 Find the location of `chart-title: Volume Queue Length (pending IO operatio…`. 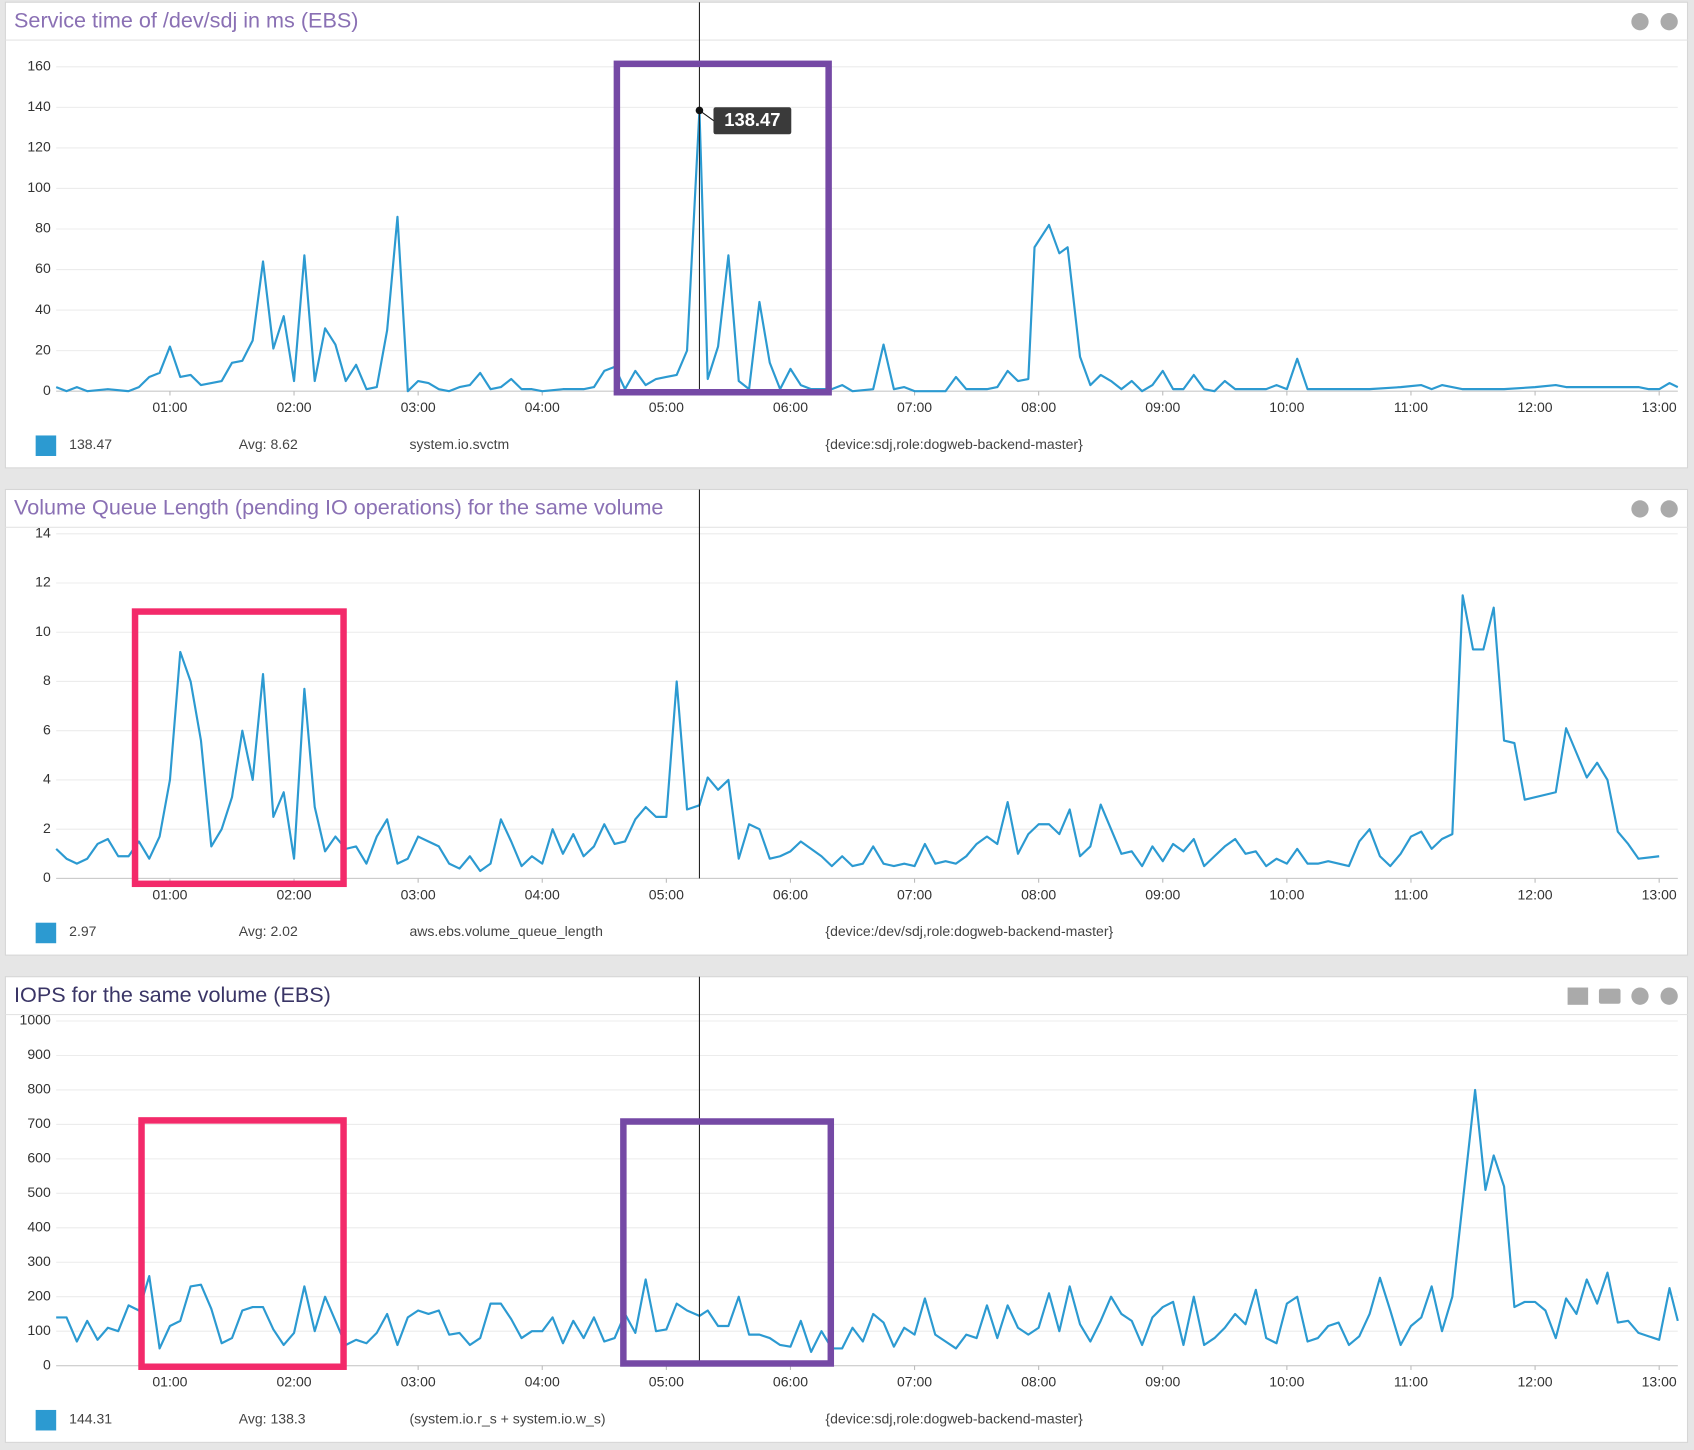

chart-title: Volume Queue Length (pending IO operatio… is located at coordinates (338, 507).